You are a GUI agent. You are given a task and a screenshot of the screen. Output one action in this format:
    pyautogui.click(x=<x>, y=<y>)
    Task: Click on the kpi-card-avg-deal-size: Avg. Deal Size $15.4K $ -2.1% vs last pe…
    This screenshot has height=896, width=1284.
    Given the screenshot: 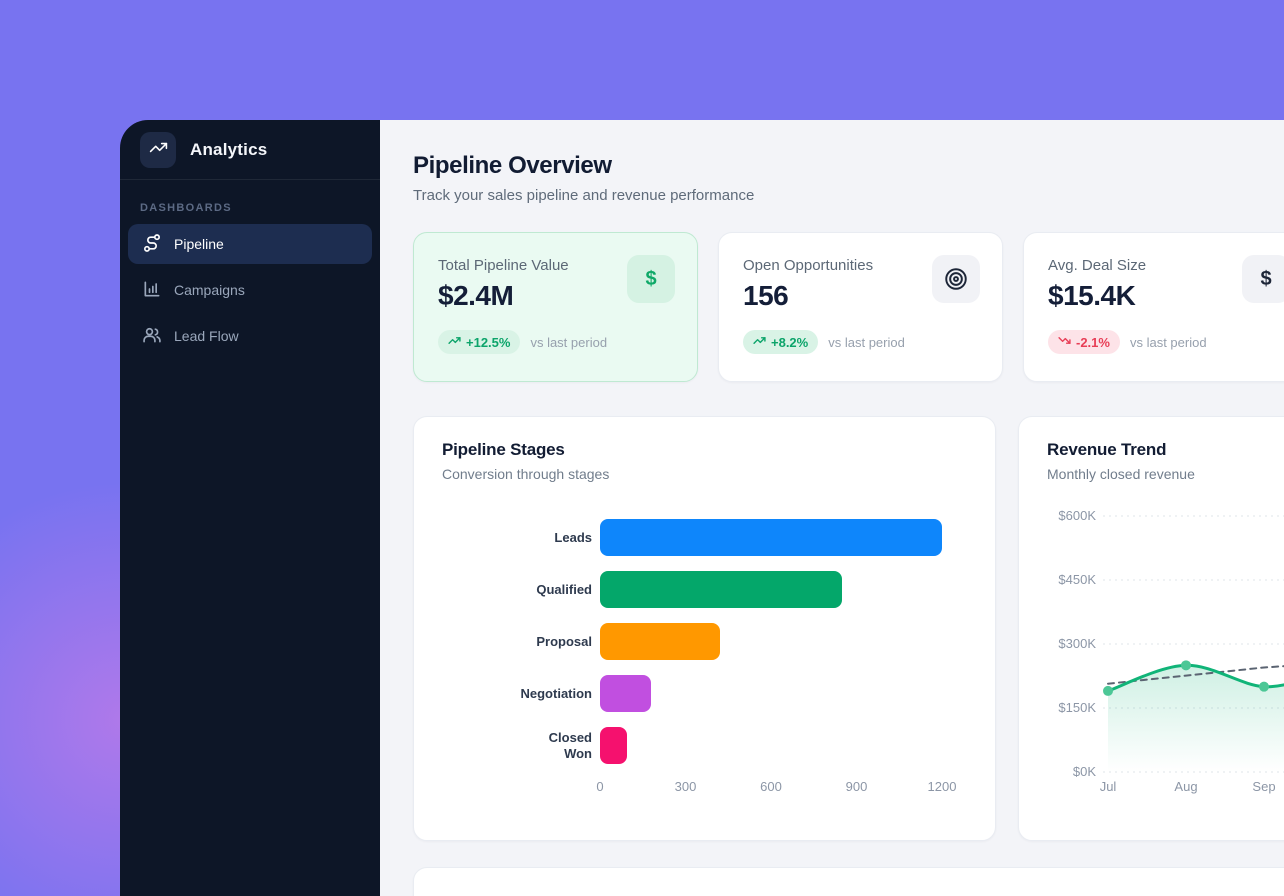 What is the action you would take?
    pyautogui.click(x=1153, y=307)
    